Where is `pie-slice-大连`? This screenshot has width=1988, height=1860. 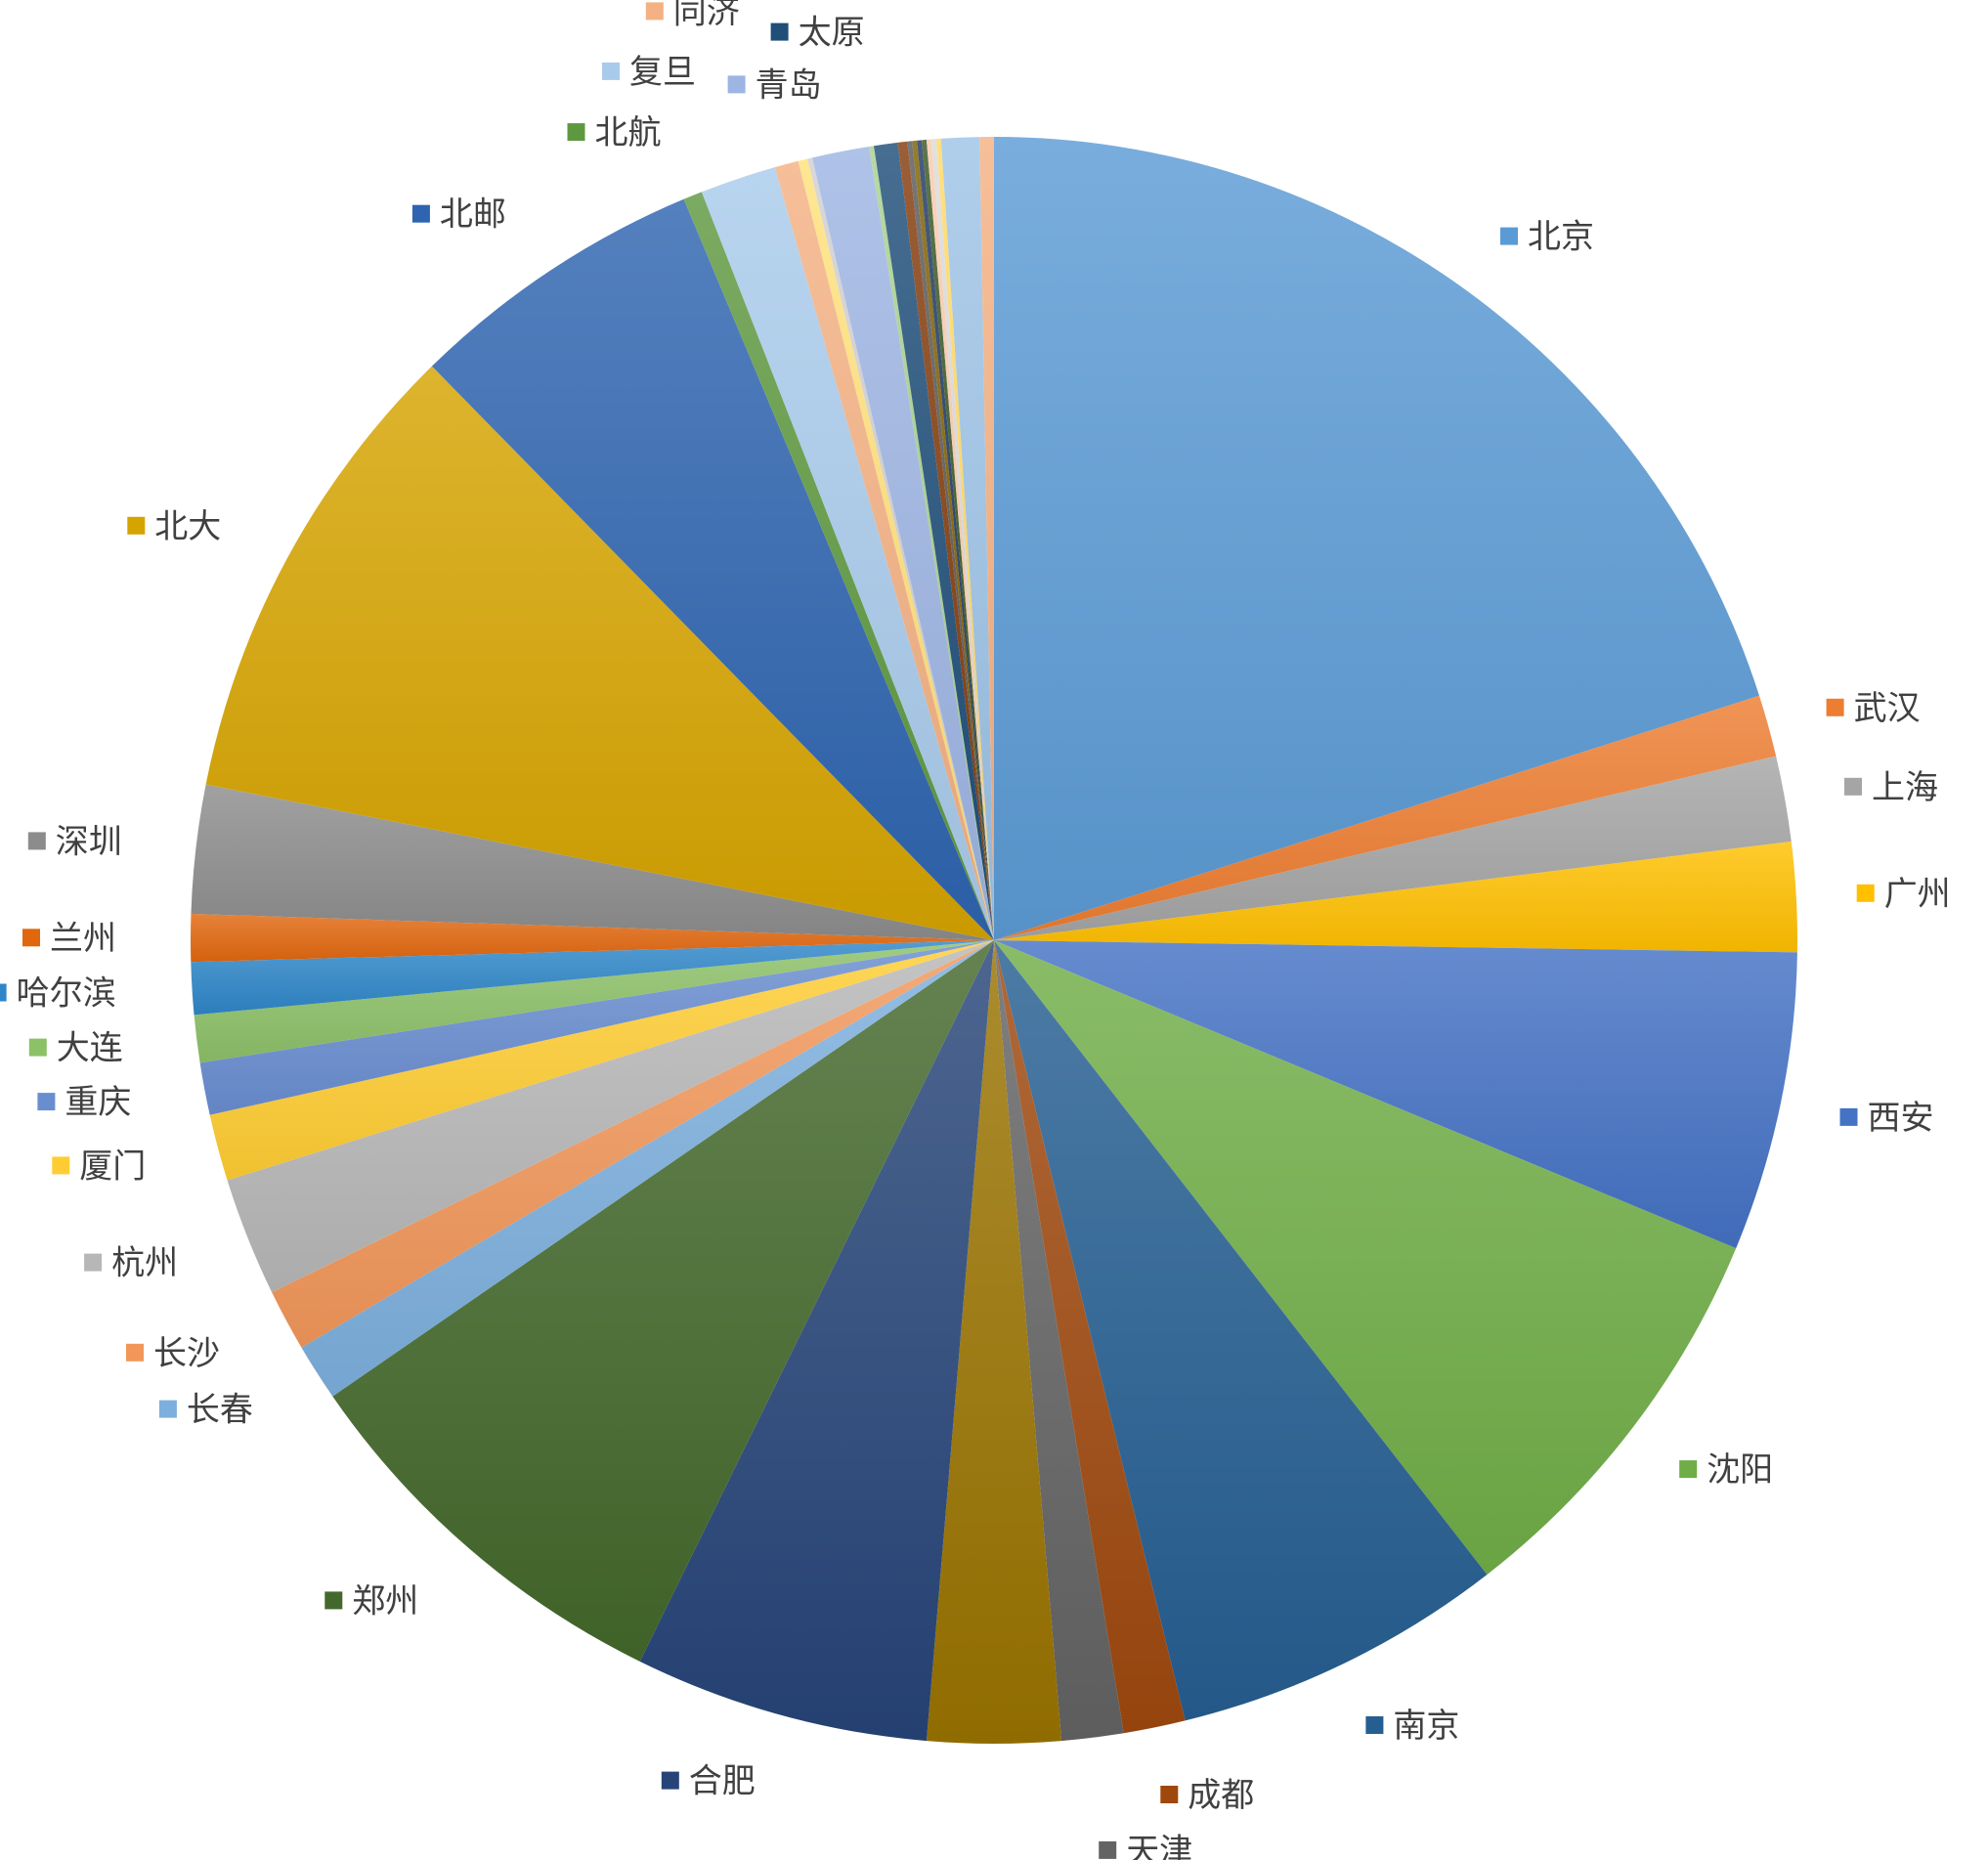 pie-slice-大连 is located at coordinates (594, 1001).